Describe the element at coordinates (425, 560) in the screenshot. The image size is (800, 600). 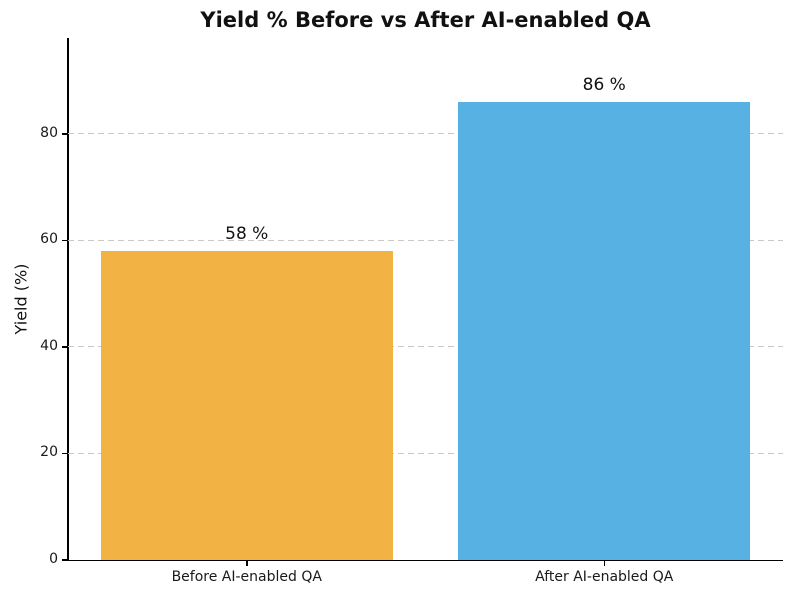
I see `x-axis-line` at that location.